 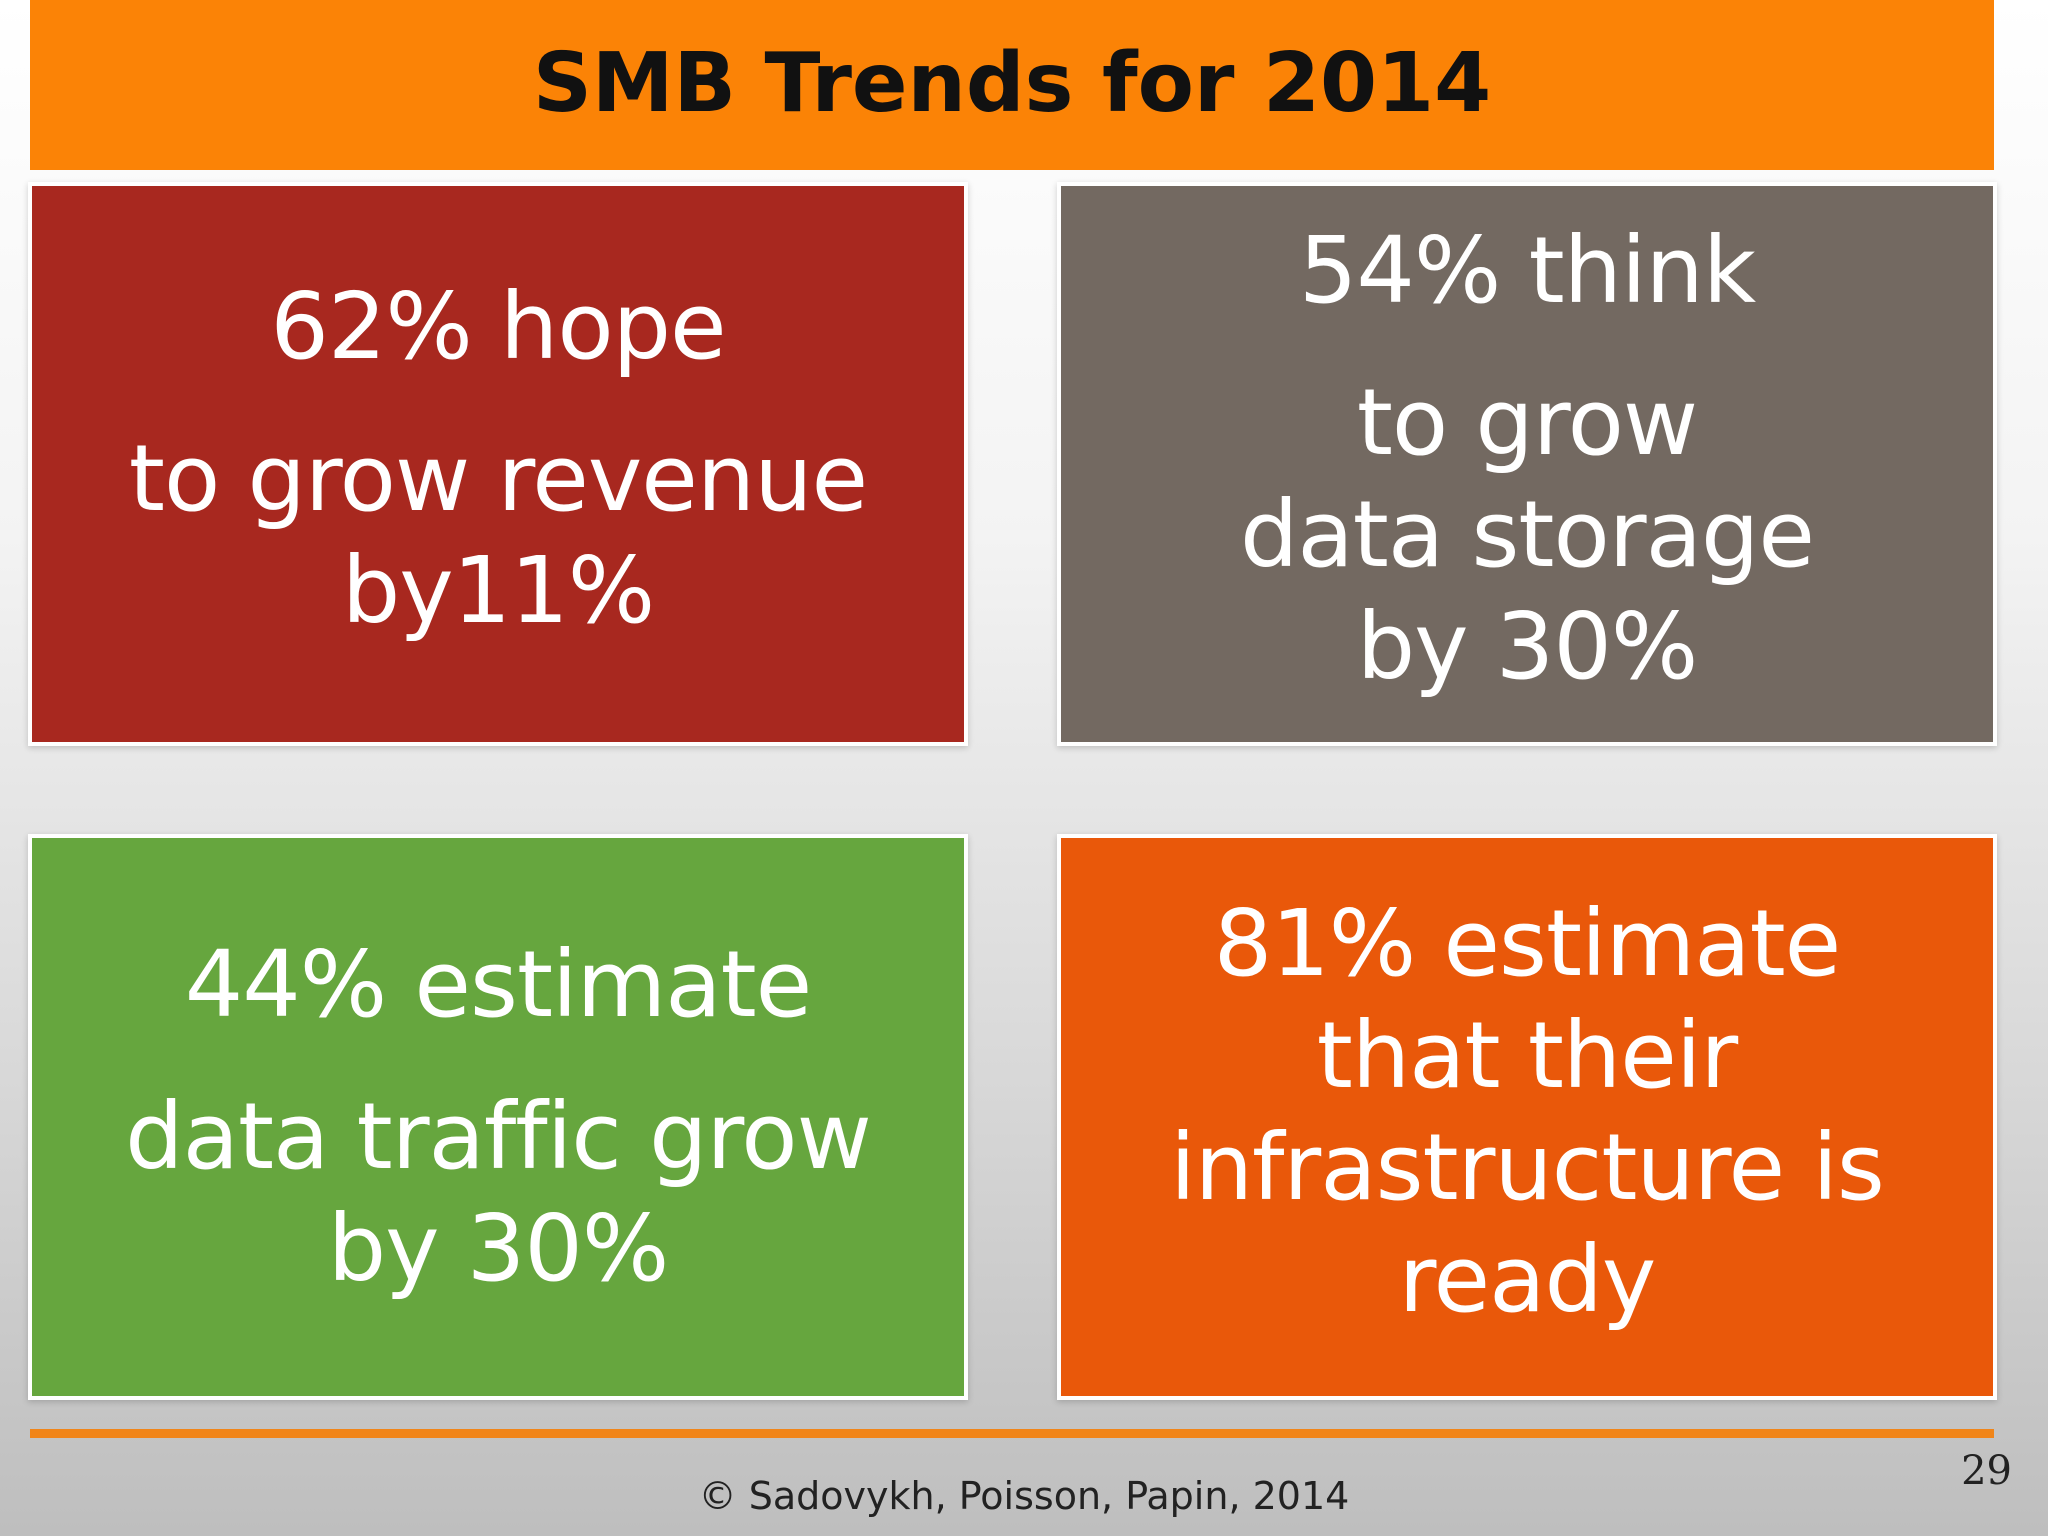 What do you see at coordinates (498, 590) in the screenshot?
I see `stat-text-line: by11%` at bounding box center [498, 590].